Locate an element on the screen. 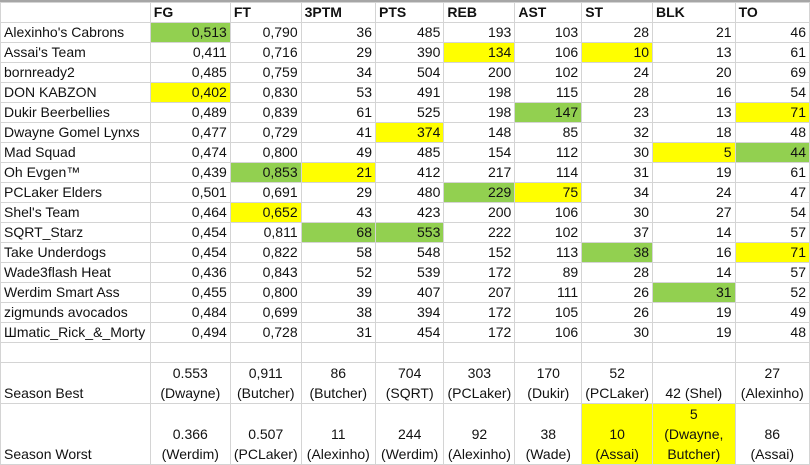 The width and height of the screenshot is (810, 465). cell-3ptm: 49 is located at coordinates (338, 152).